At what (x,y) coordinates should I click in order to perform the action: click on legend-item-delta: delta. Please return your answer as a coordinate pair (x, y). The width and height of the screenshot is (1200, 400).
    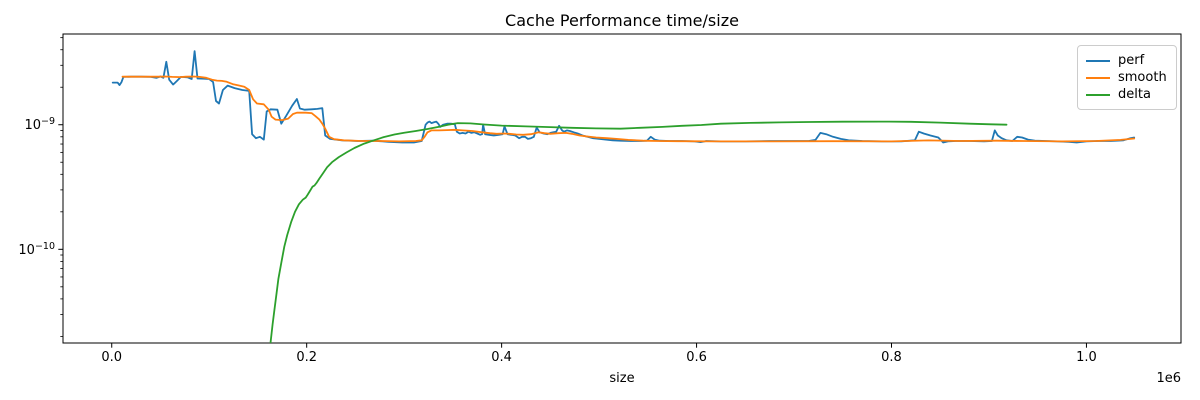
    Looking at the image, I should click on (1127, 94).